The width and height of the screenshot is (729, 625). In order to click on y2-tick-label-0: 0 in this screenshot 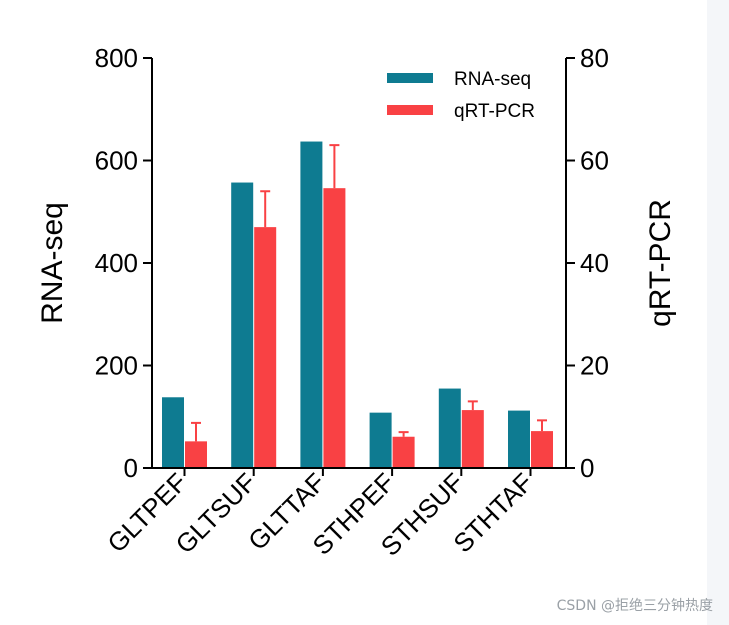, I will do `click(587, 468)`.